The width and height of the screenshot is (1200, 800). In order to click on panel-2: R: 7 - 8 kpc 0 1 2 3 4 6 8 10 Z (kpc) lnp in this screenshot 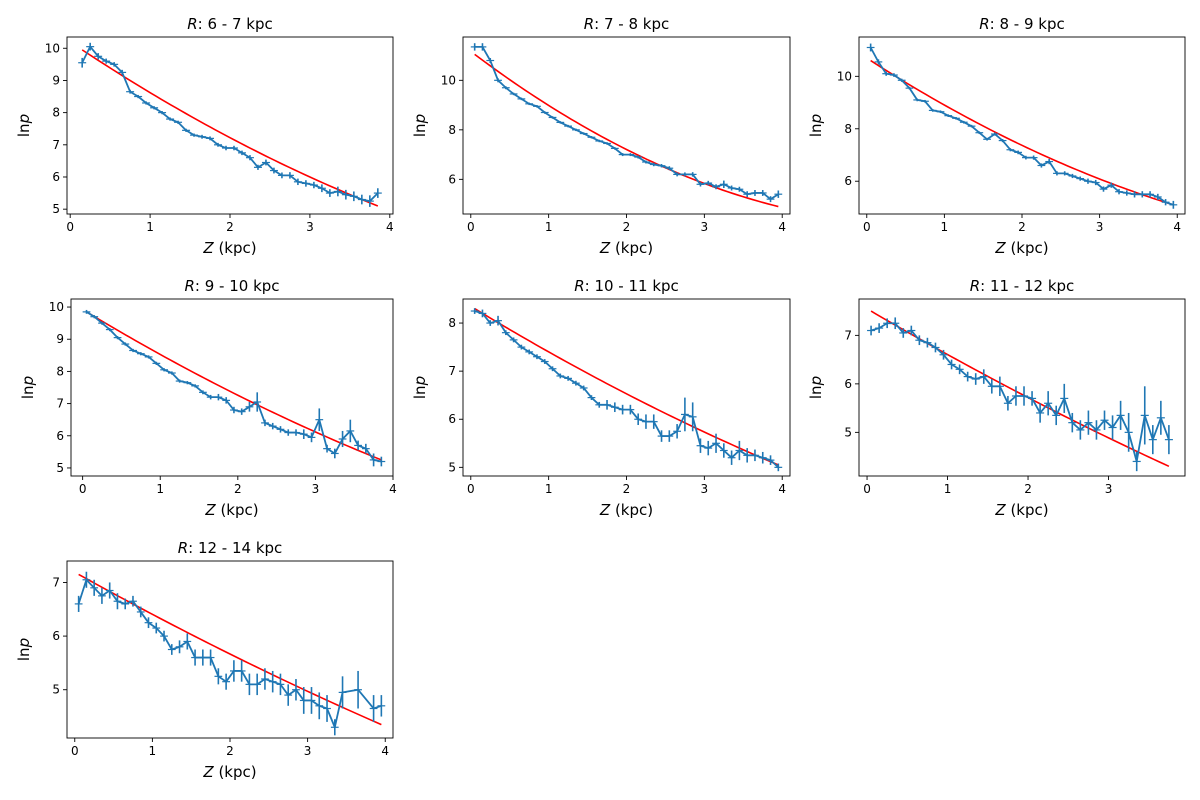, I will do `click(601, 136)`.